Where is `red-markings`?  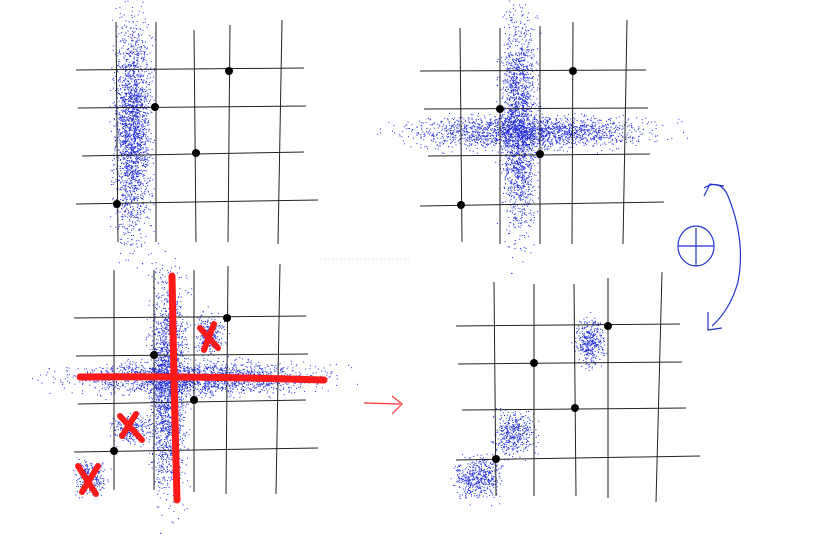 red-markings is located at coordinates (201, 388).